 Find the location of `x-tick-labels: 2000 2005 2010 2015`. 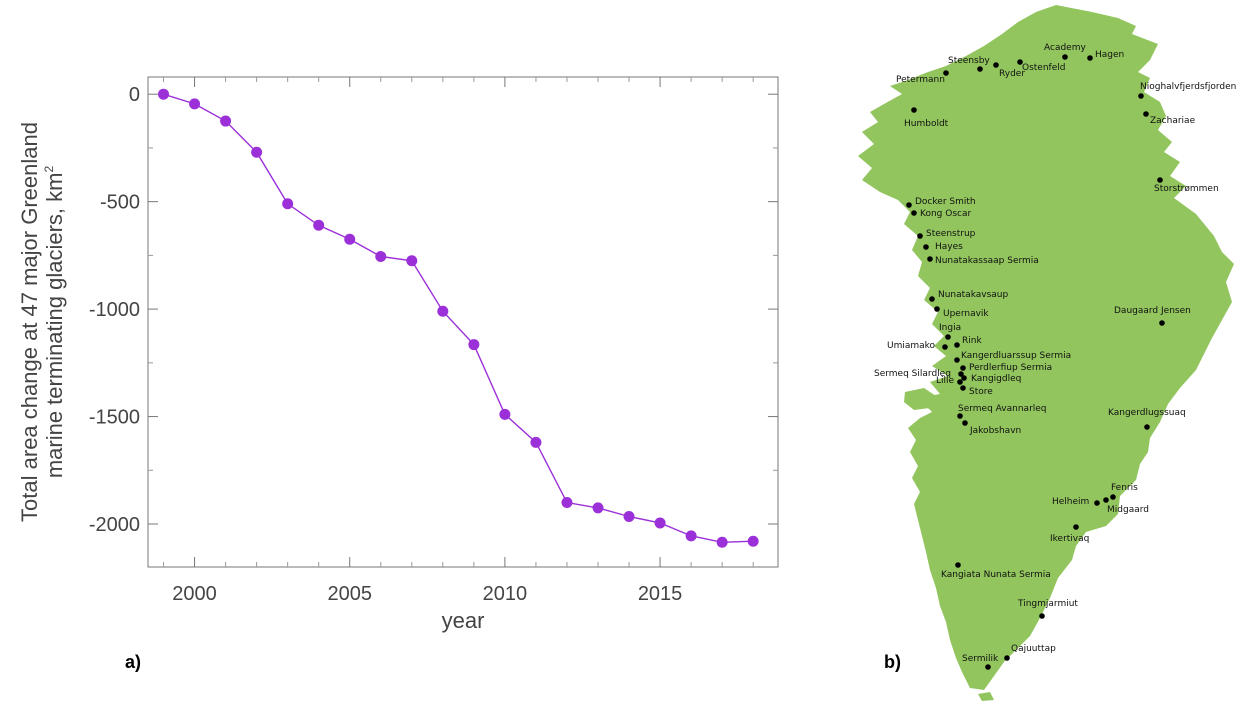

x-tick-labels: 2000 2005 2010 2015 is located at coordinates (427, 594).